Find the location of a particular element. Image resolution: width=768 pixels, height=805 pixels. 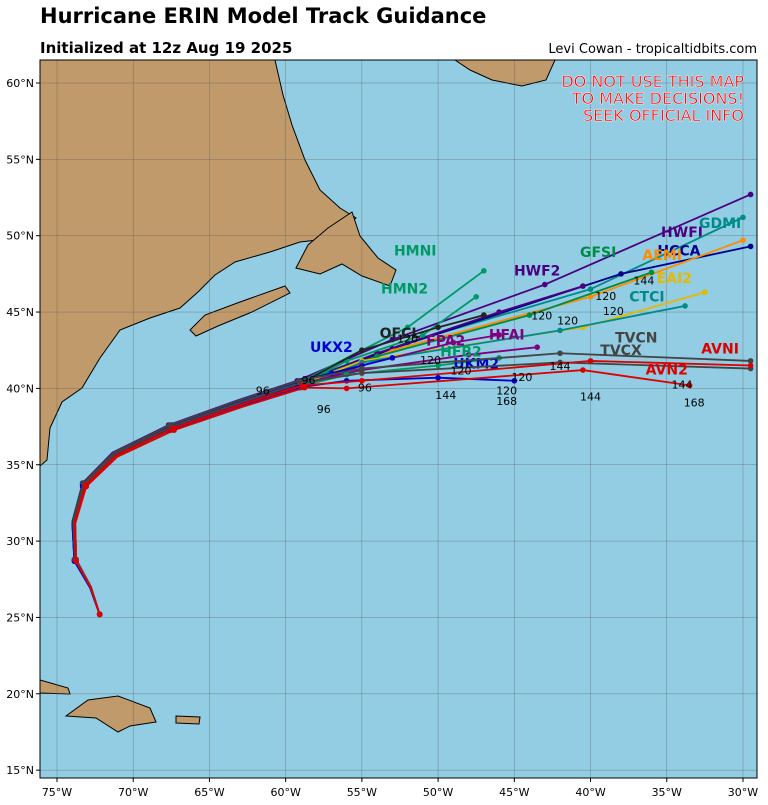

lon-tick-label: 55°W is located at coordinates (362, 792).